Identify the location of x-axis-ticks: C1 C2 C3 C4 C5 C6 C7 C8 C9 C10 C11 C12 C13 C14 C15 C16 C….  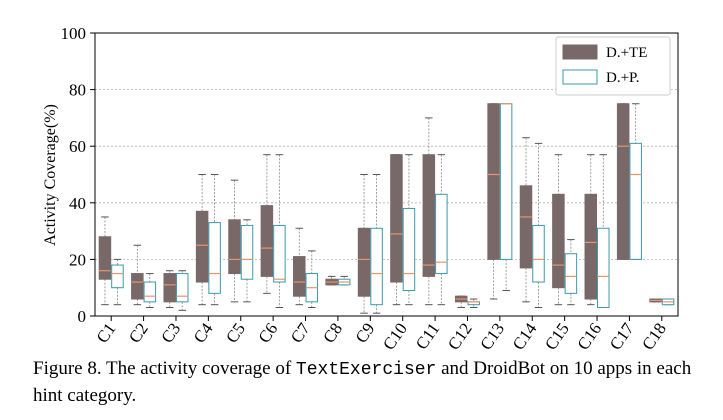
(381, 333).